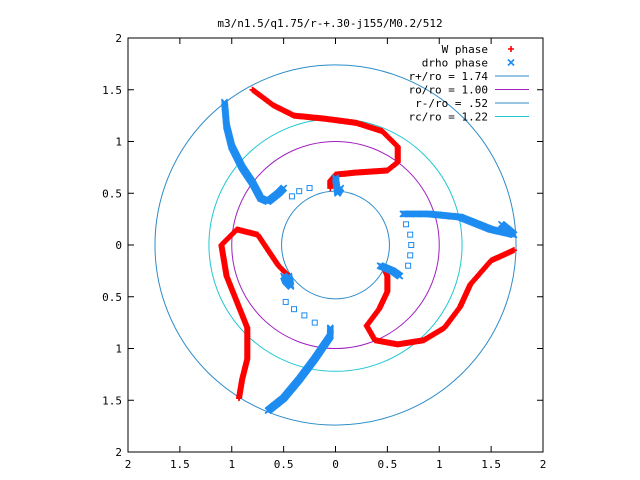  Describe the element at coordinates (448, 117) in the screenshot. I see `legend-label: rc/ro = 1.22` at that location.